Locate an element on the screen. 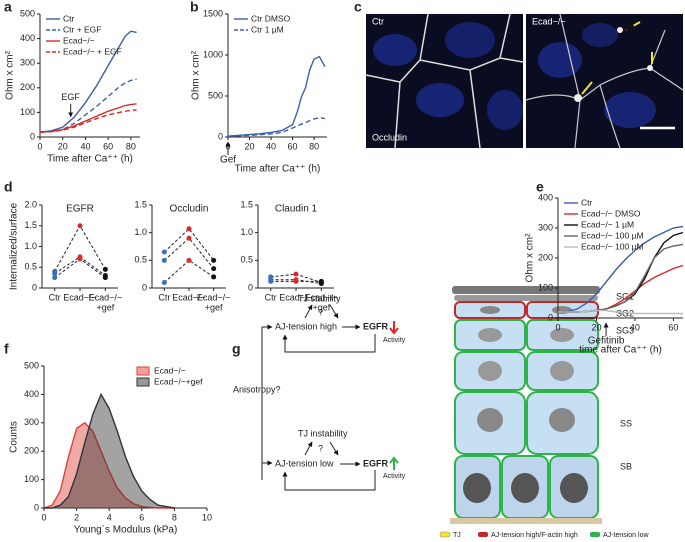 The height and width of the screenshot is (542, 685). panel-label: c is located at coordinates (358, 7).